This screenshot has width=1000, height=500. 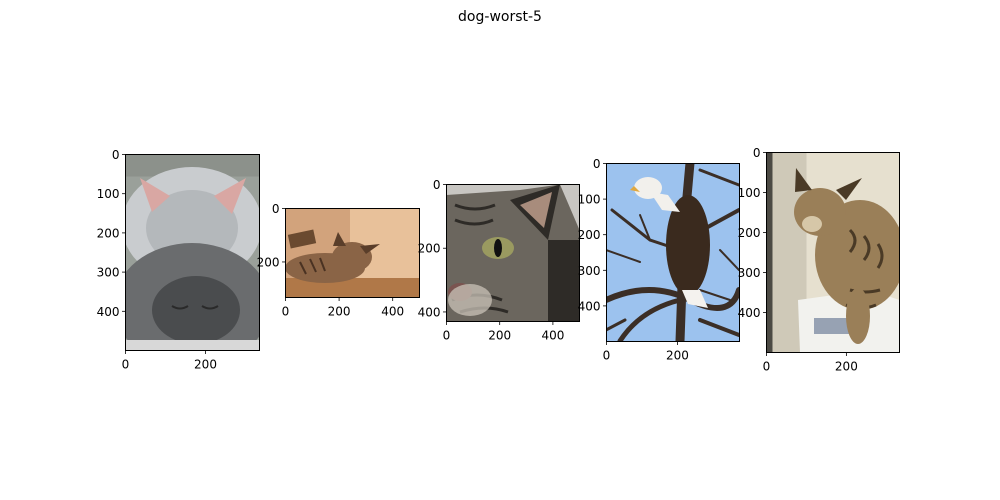 I want to click on panel-4-eagle-tail, so click(x=695, y=299).